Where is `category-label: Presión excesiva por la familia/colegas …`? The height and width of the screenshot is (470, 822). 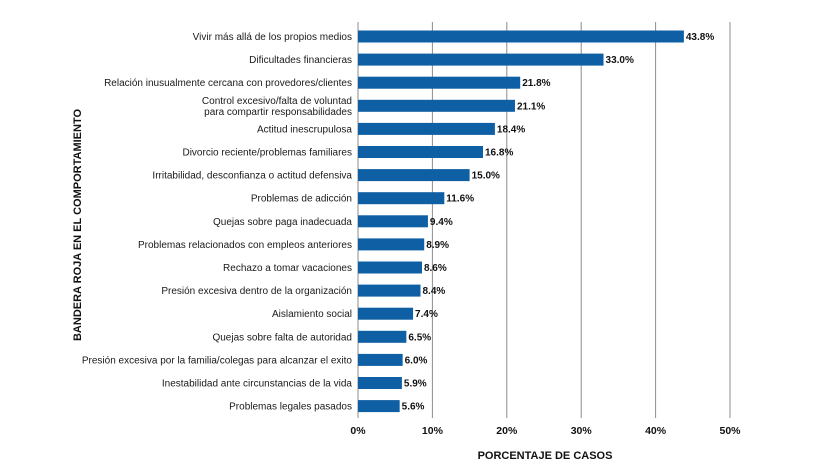
category-label: Presión excesiva por la familia/colegas … is located at coordinates (217, 360).